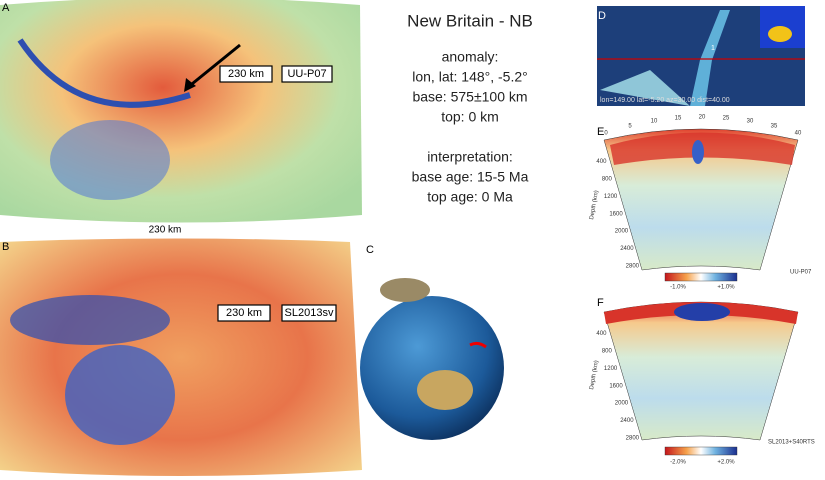  I want to click on model-label: SL2013sv, so click(309, 313).